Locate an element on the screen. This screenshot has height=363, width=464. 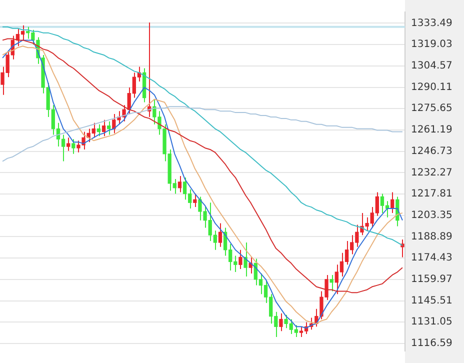
y-tick-label: 1116.59 is located at coordinates (431, 344).